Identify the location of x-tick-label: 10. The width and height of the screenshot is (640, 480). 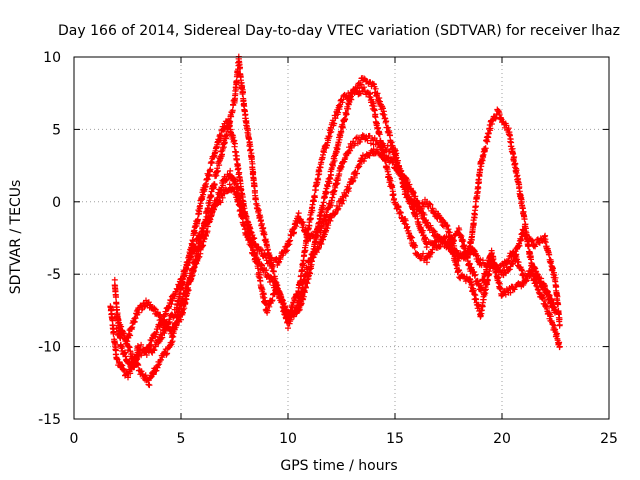
(288, 439).